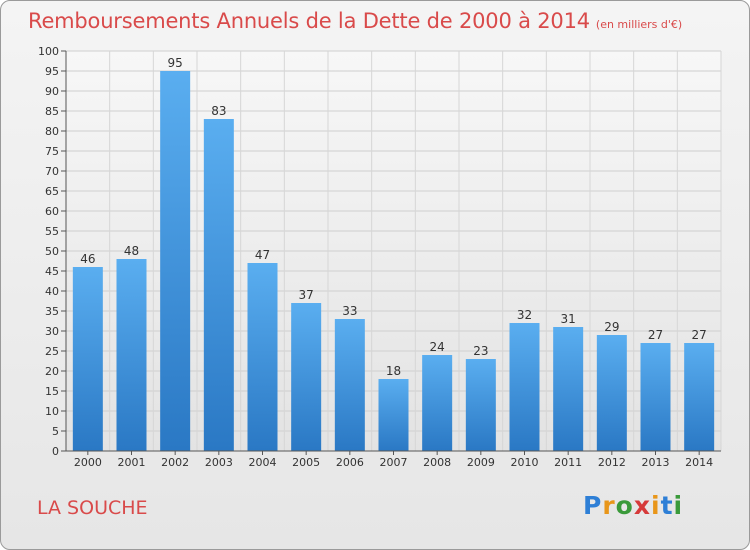  Describe the element at coordinates (52, 411) in the screenshot. I see `y-tick-label: 10` at that location.